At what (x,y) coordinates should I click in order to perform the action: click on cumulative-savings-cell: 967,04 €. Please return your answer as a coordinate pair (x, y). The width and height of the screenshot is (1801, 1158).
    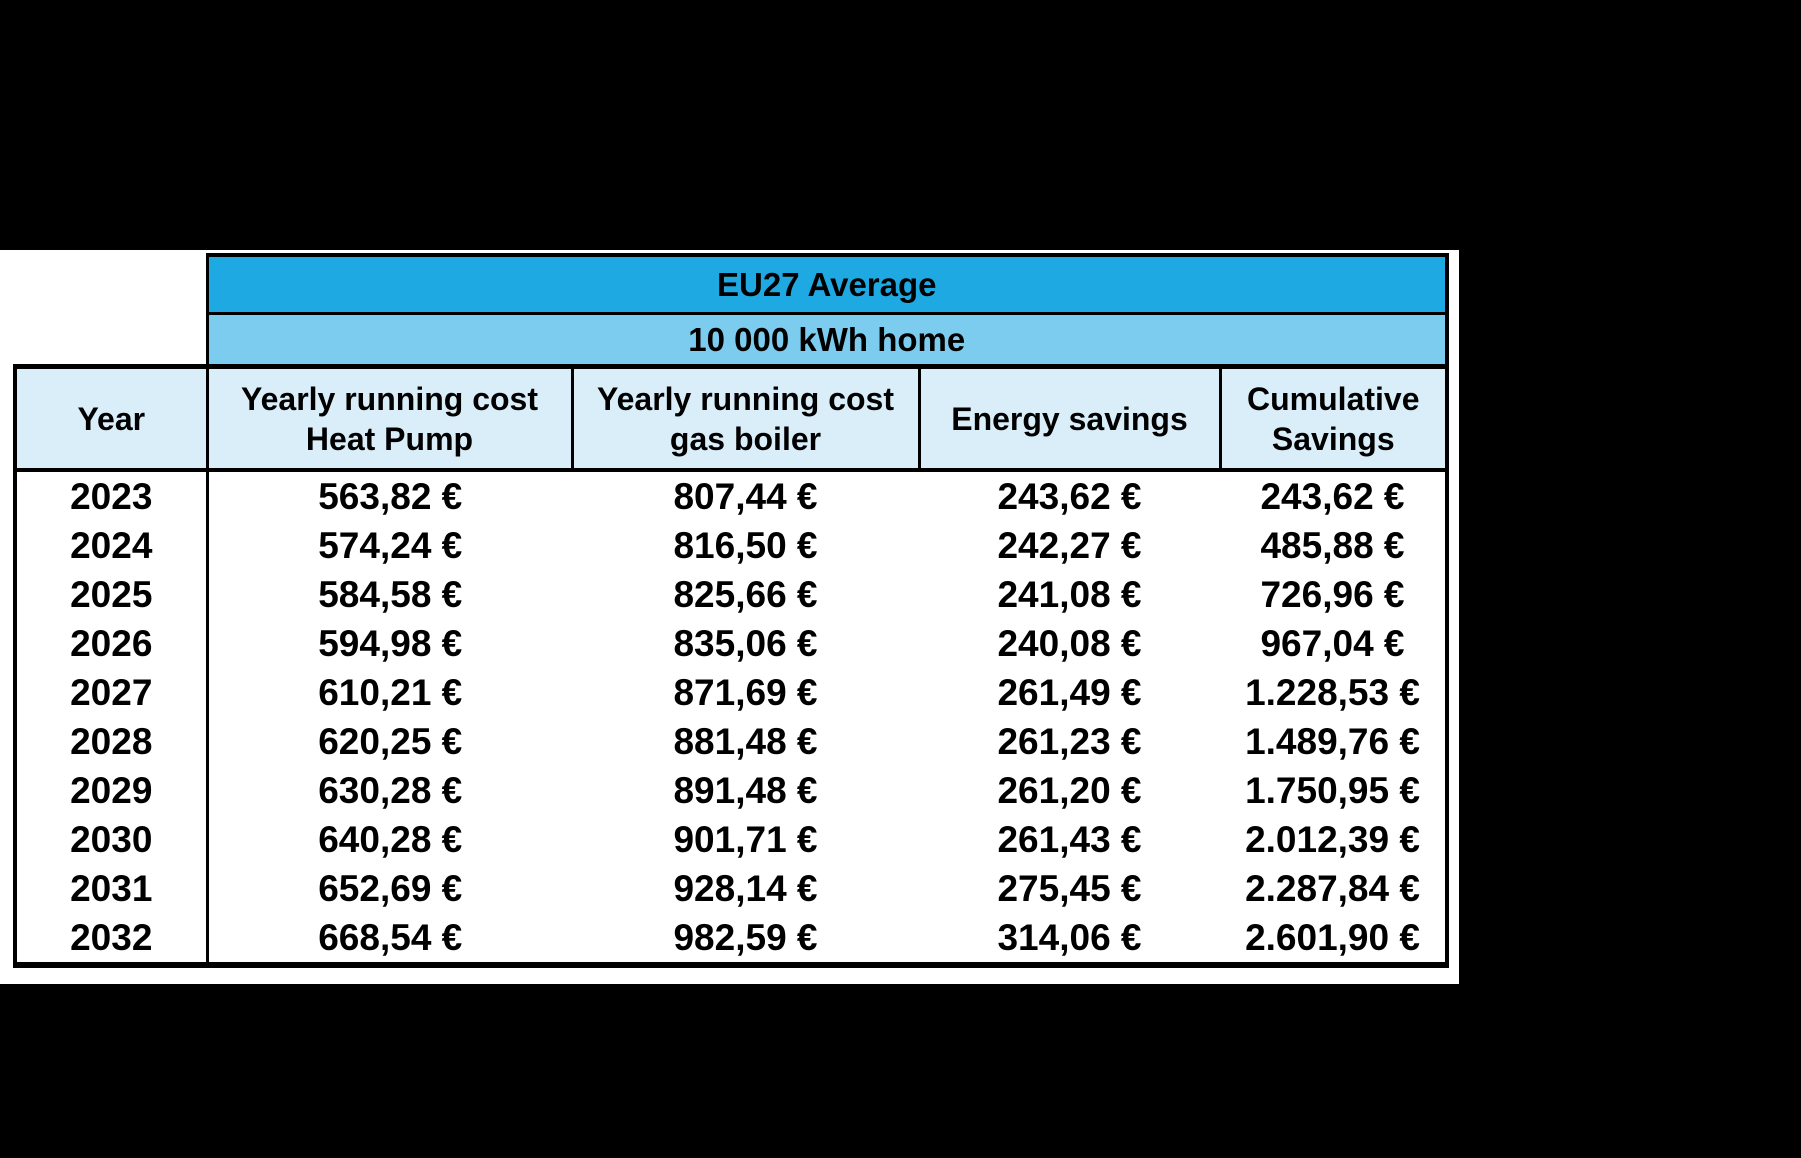
    Looking at the image, I should click on (1335, 643).